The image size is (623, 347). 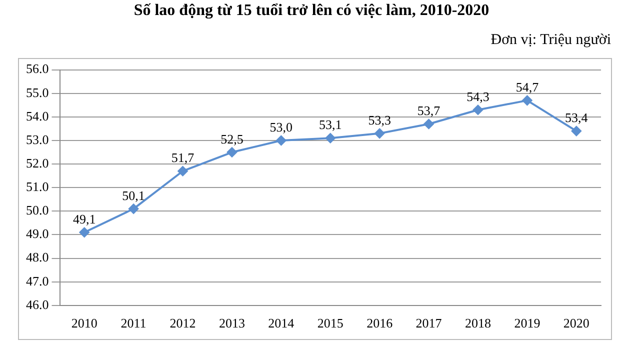 What do you see at coordinates (133, 195) in the screenshot?
I see `data-label: 50,1` at bounding box center [133, 195].